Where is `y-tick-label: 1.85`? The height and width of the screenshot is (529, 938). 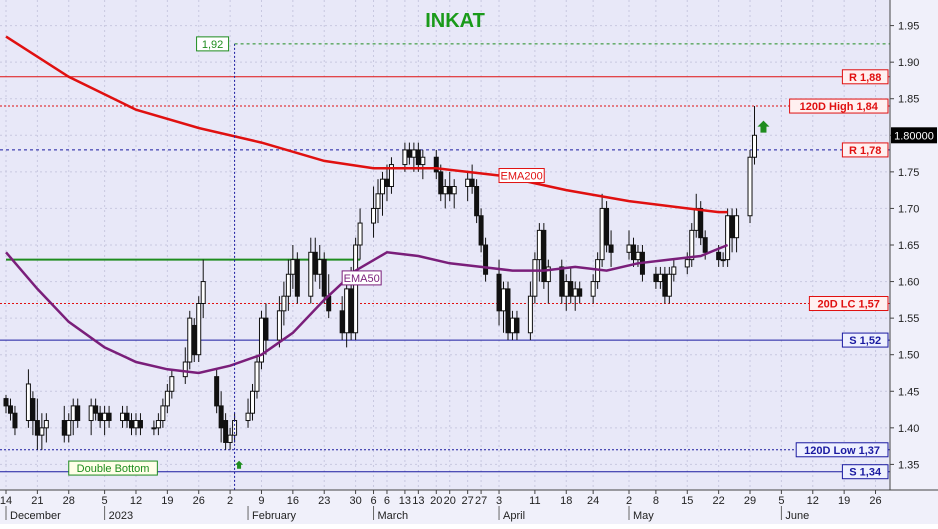 y-tick-label: 1.85 is located at coordinates (908, 100).